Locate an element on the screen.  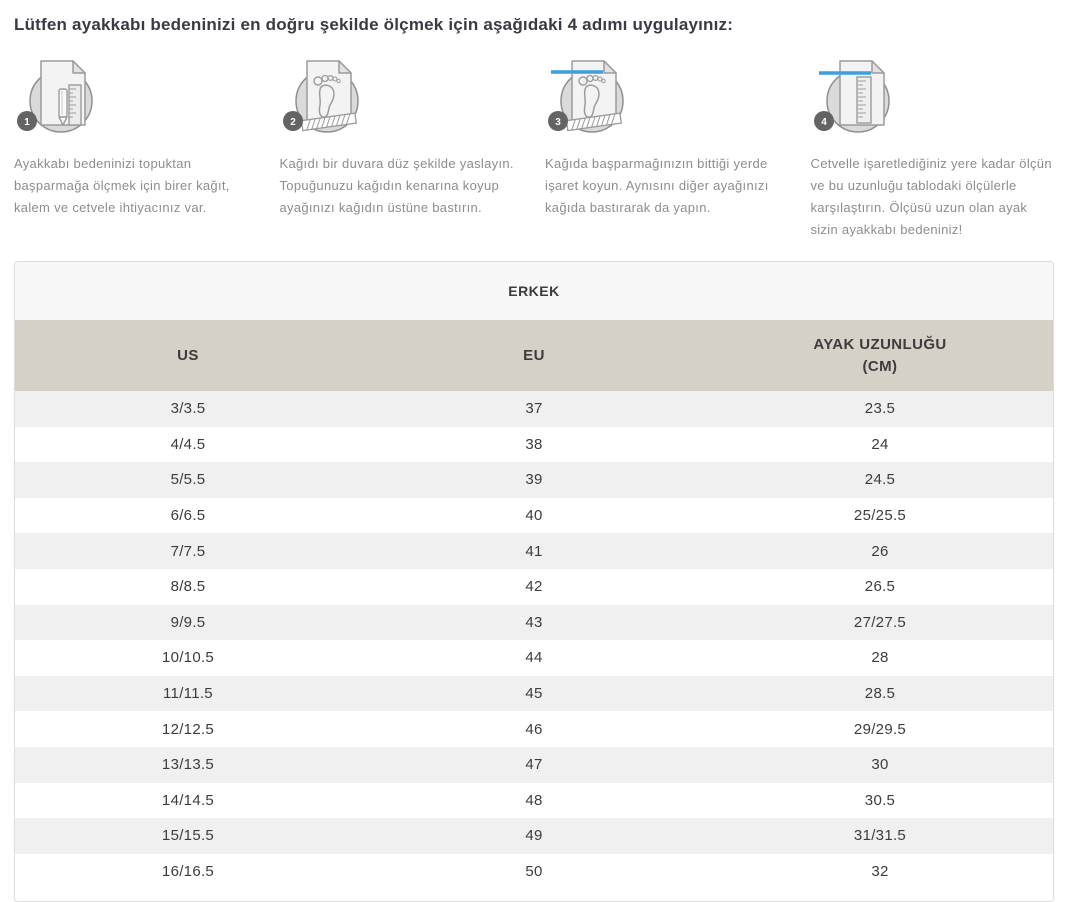
table-cell: 24 is located at coordinates (880, 444).